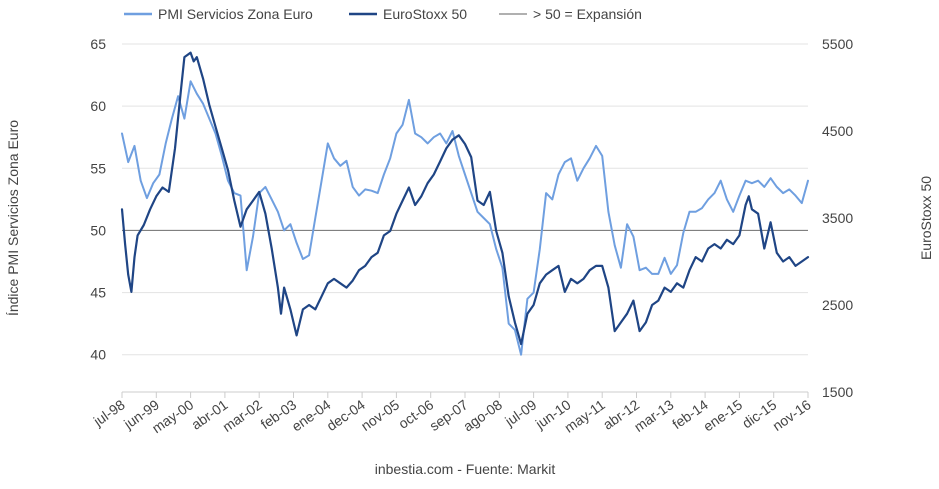 The image size is (939, 489). Describe the element at coordinates (837, 305) in the screenshot. I see `y-right-tick-label: 2500` at that location.